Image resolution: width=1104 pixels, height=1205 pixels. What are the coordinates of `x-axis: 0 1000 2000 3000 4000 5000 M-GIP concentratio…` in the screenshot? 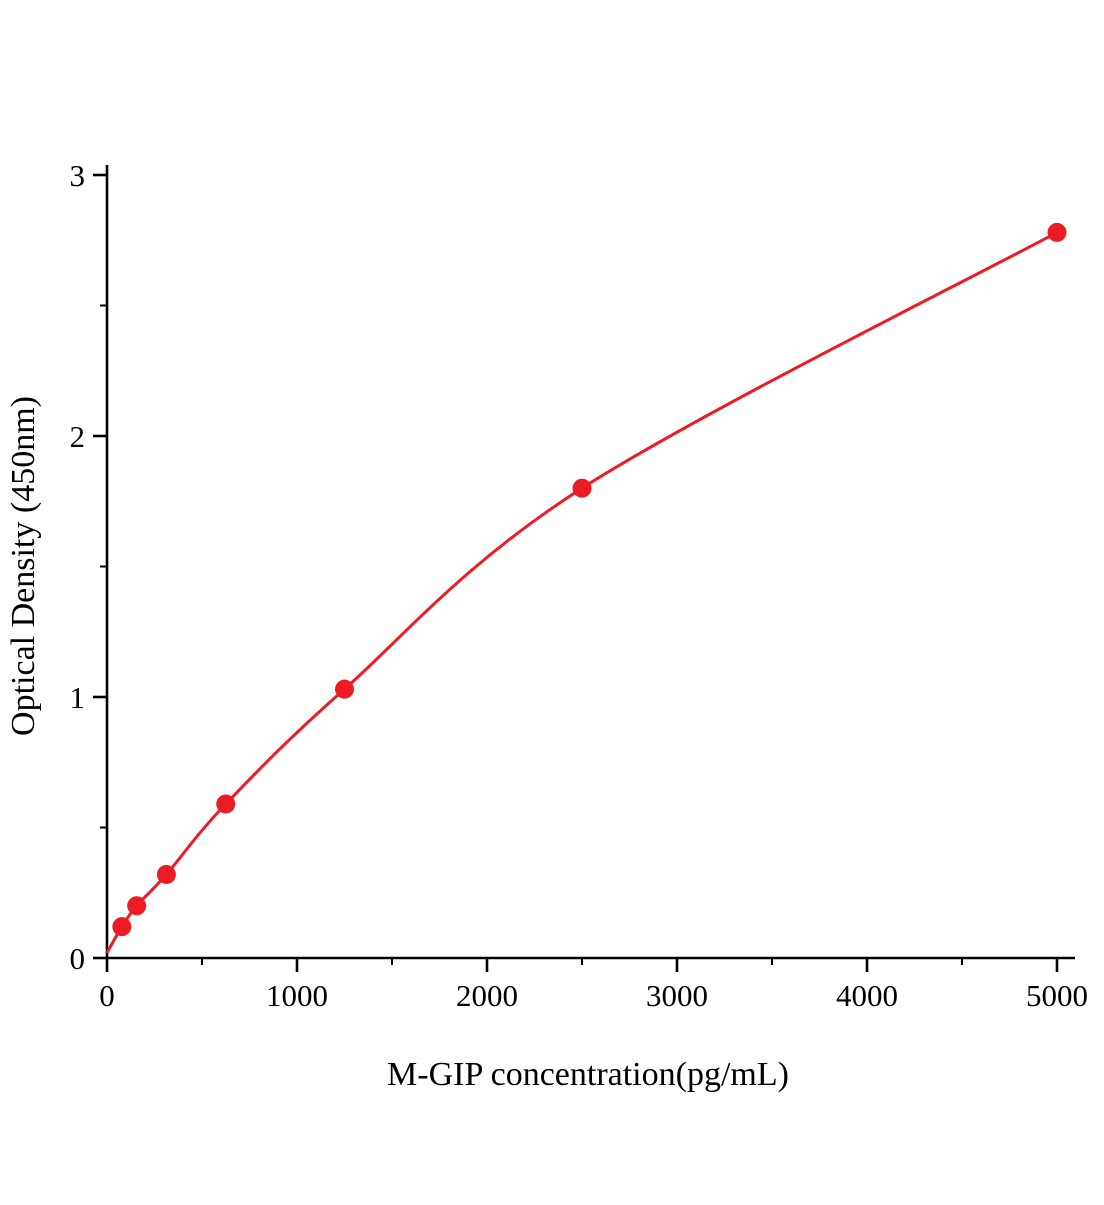 It's located at (593, 1024).